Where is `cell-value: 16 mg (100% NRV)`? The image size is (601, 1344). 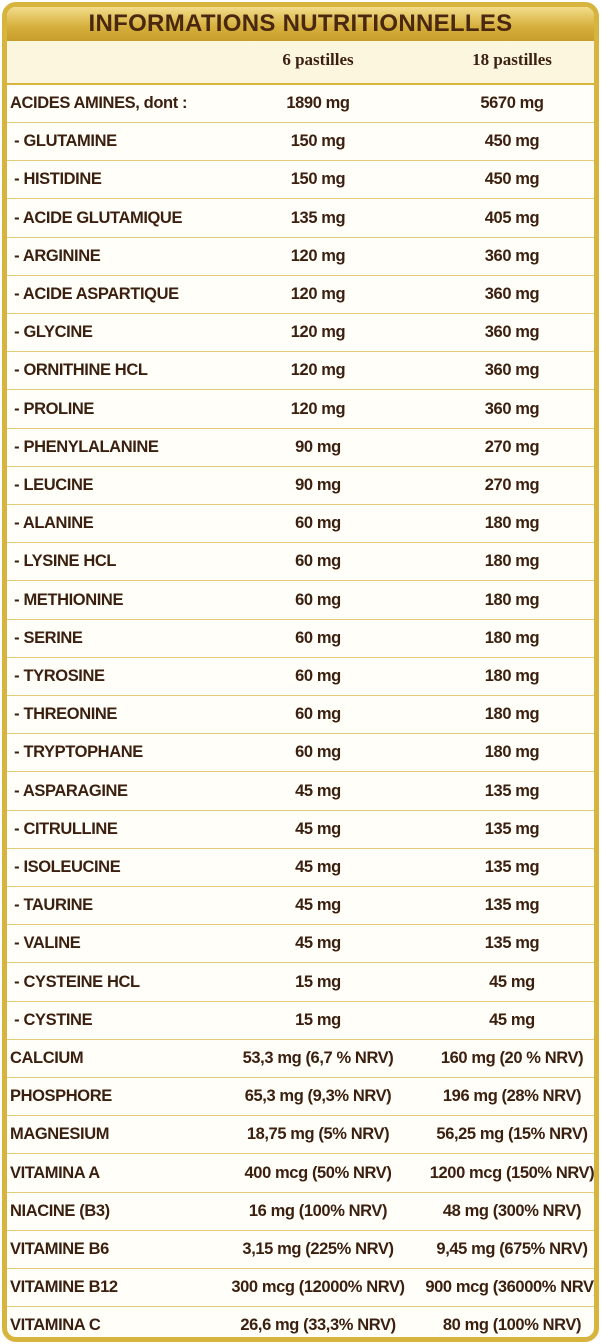 cell-value: 16 mg (100% NRV) is located at coordinates (318, 1210).